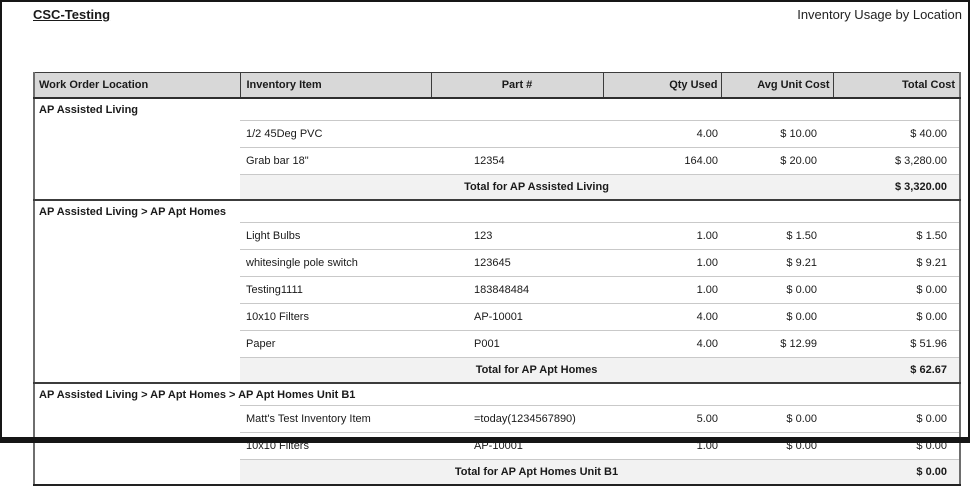  What do you see at coordinates (335, 419) in the screenshot?
I see `item-name-cell: Matt's Test Inventory Item` at bounding box center [335, 419].